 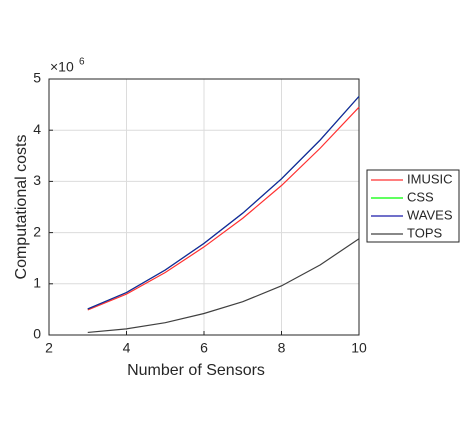 I want to click on y-tick-label: 5, so click(x=37, y=78).